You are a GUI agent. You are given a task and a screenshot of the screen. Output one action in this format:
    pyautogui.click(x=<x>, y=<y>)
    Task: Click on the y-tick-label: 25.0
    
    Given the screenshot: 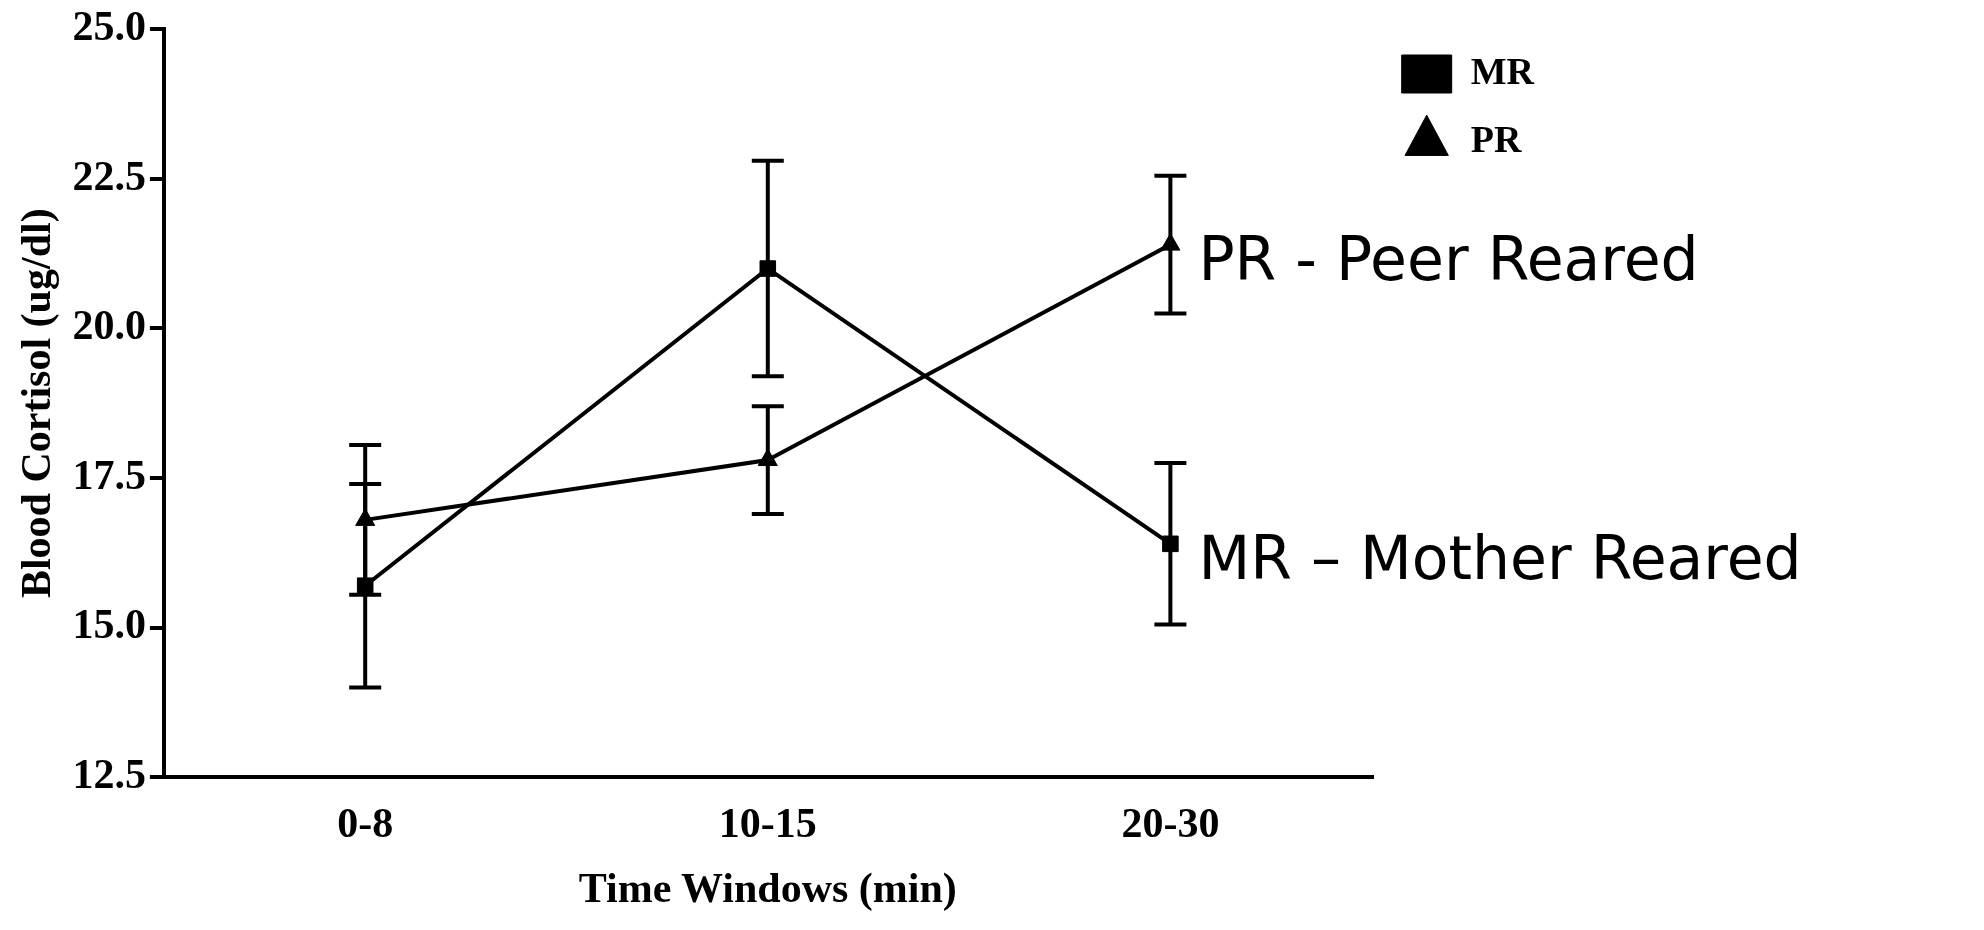 What is the action you would take?
    pyautogui.click(x=109, y=26)
    